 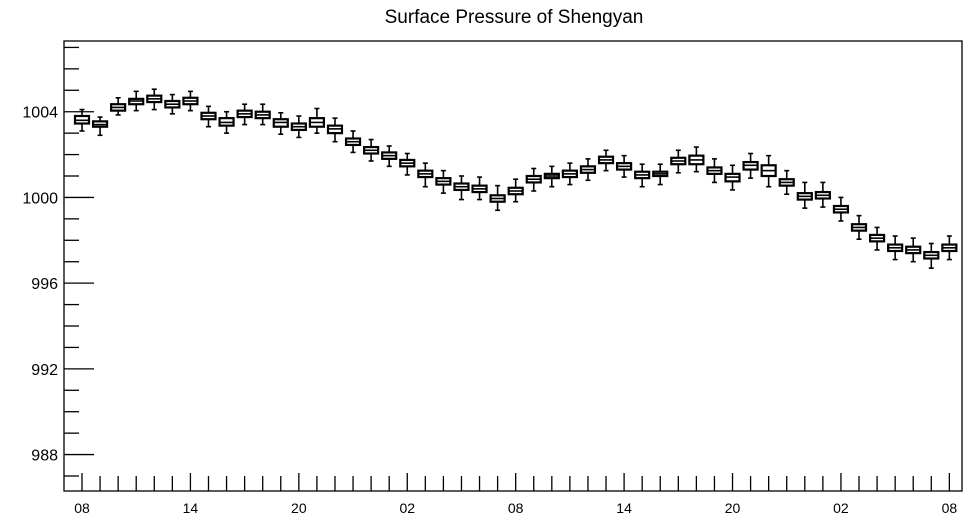 I want to click on y-tick-label: 992, so click(x=44, y=370).